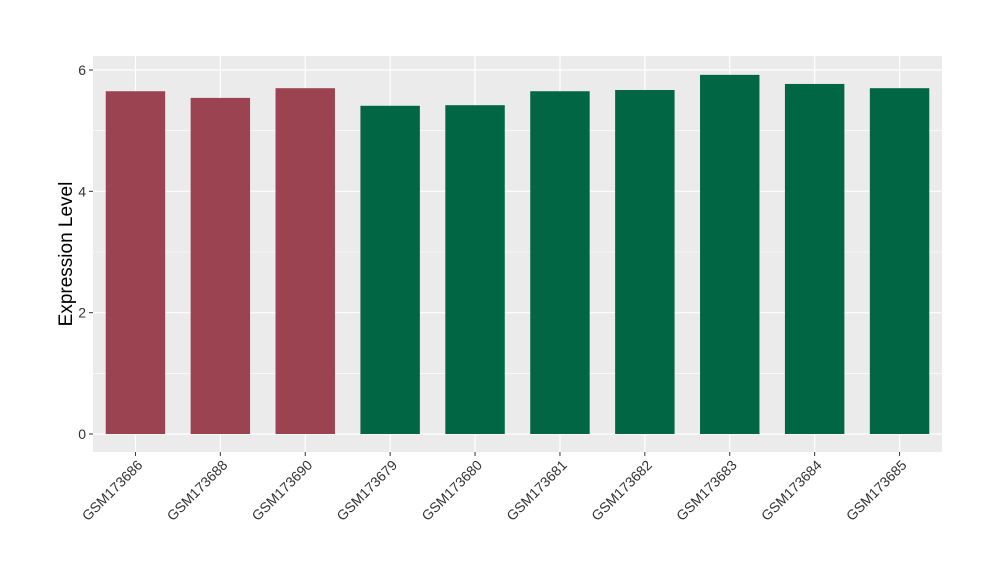 The image size is (1000, 585). What do you see at coordinates (135, 262) in the screenshot?
I see `bar-GSM173686` at bounding box center [135, 262].